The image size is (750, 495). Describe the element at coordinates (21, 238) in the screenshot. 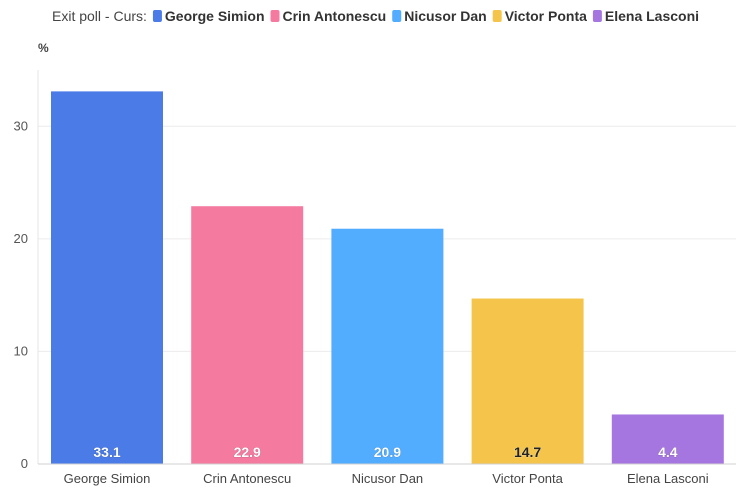

I see `y-tick-label: 20` at that location.